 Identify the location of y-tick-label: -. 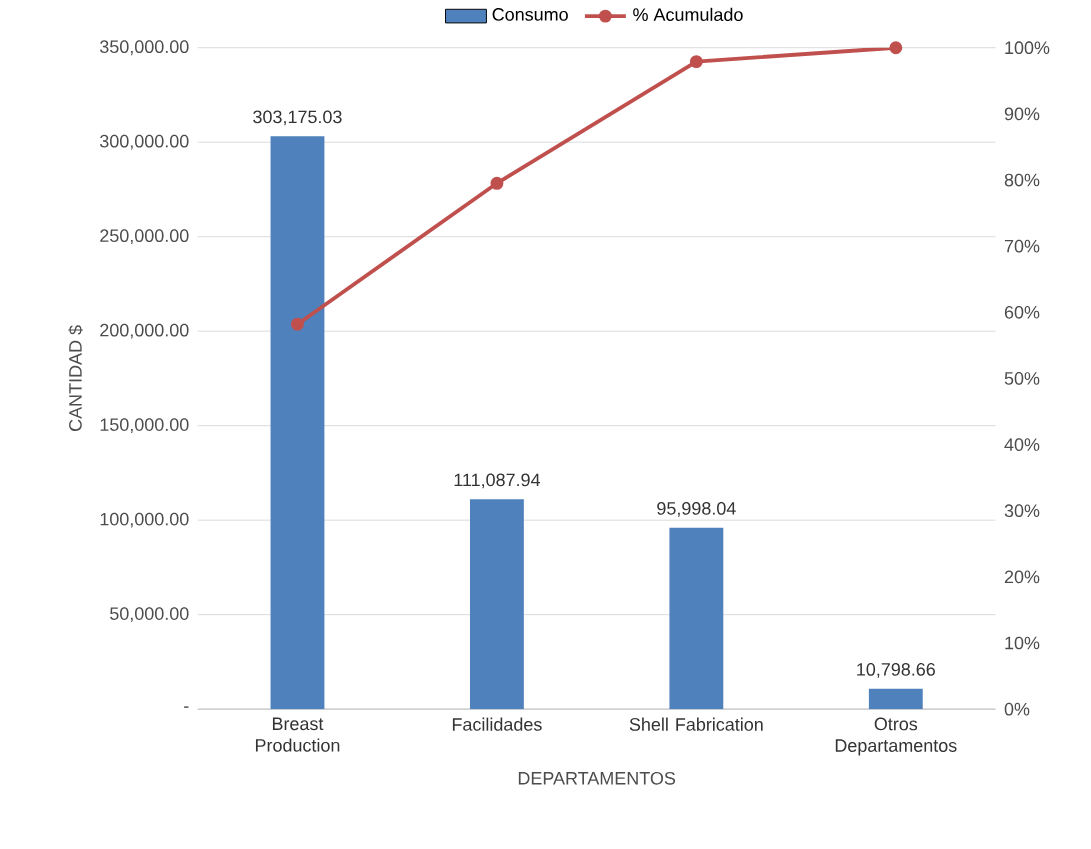
(186, 707).